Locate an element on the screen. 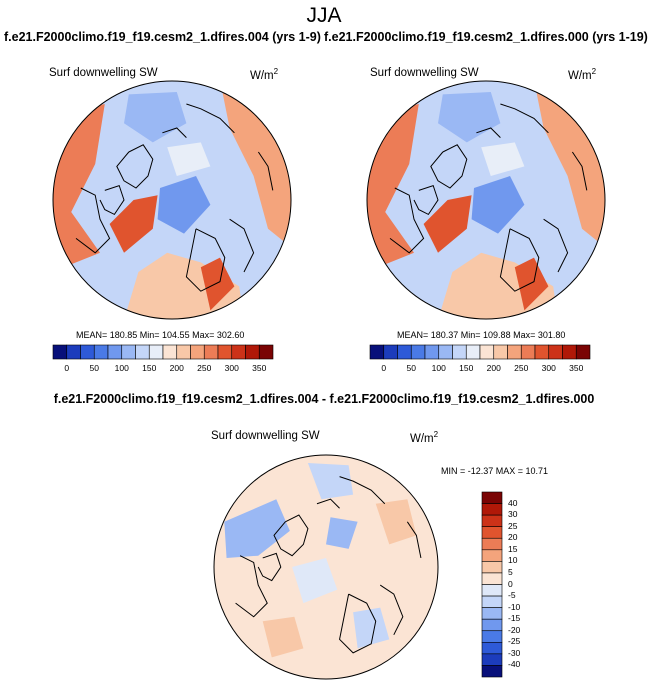 This screenshot has height=683, width=648. difference-units: W/m2 is located at coordinates (424, 437).